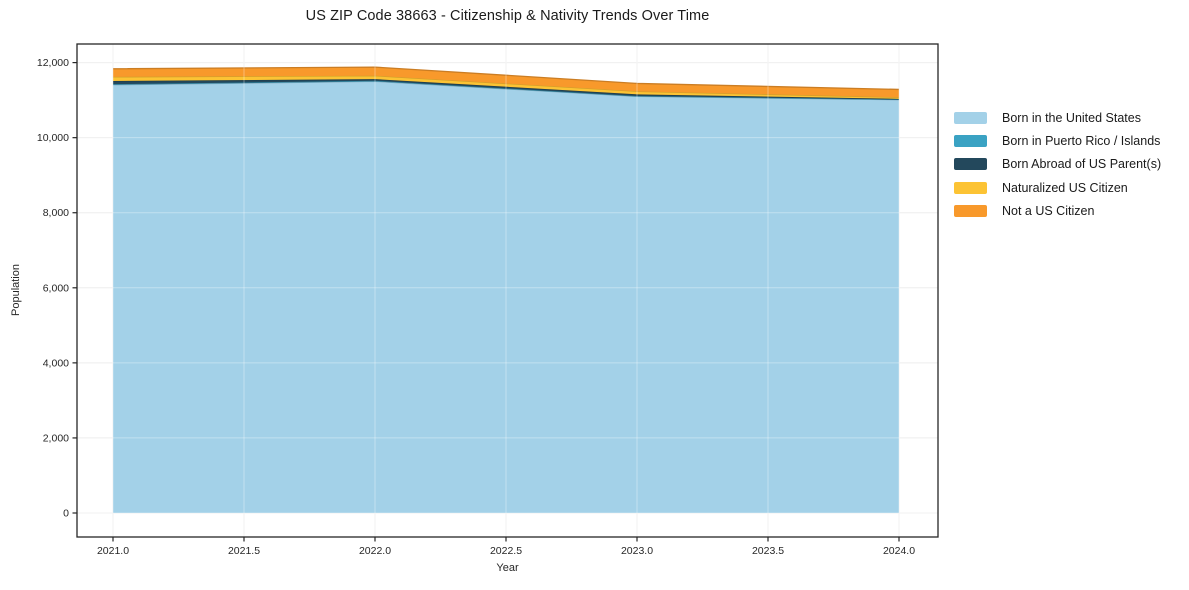 The image size is (1189, 590). I want to click on y-tick-label: 4,000, so click(56, 363).